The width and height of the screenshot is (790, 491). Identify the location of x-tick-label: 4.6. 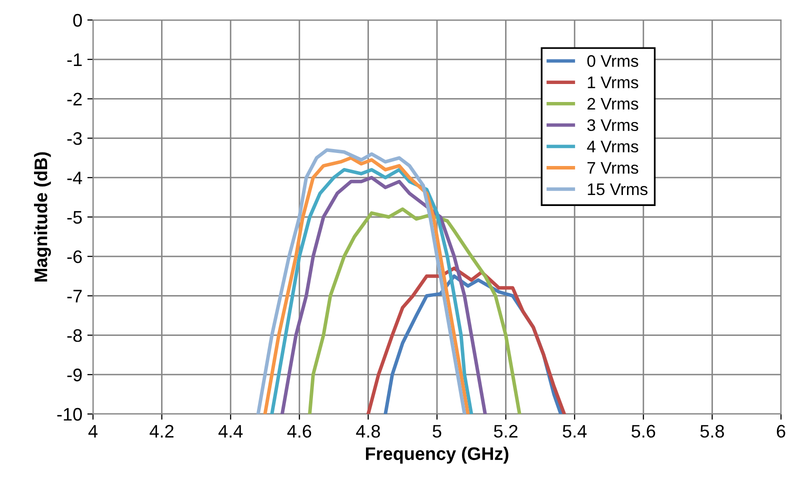
(299, 431).